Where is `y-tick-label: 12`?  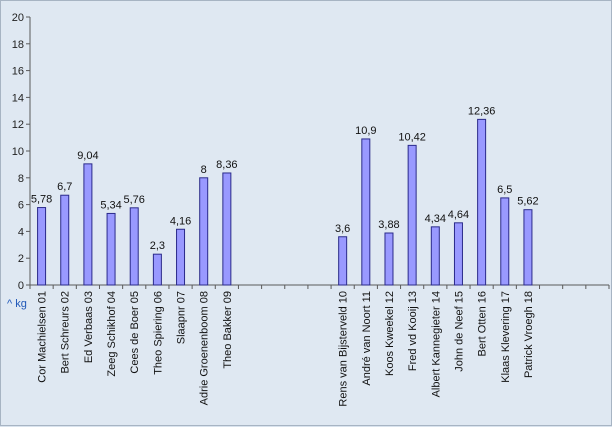
y-tick-label: 12 is located at coordinates (18, 125).